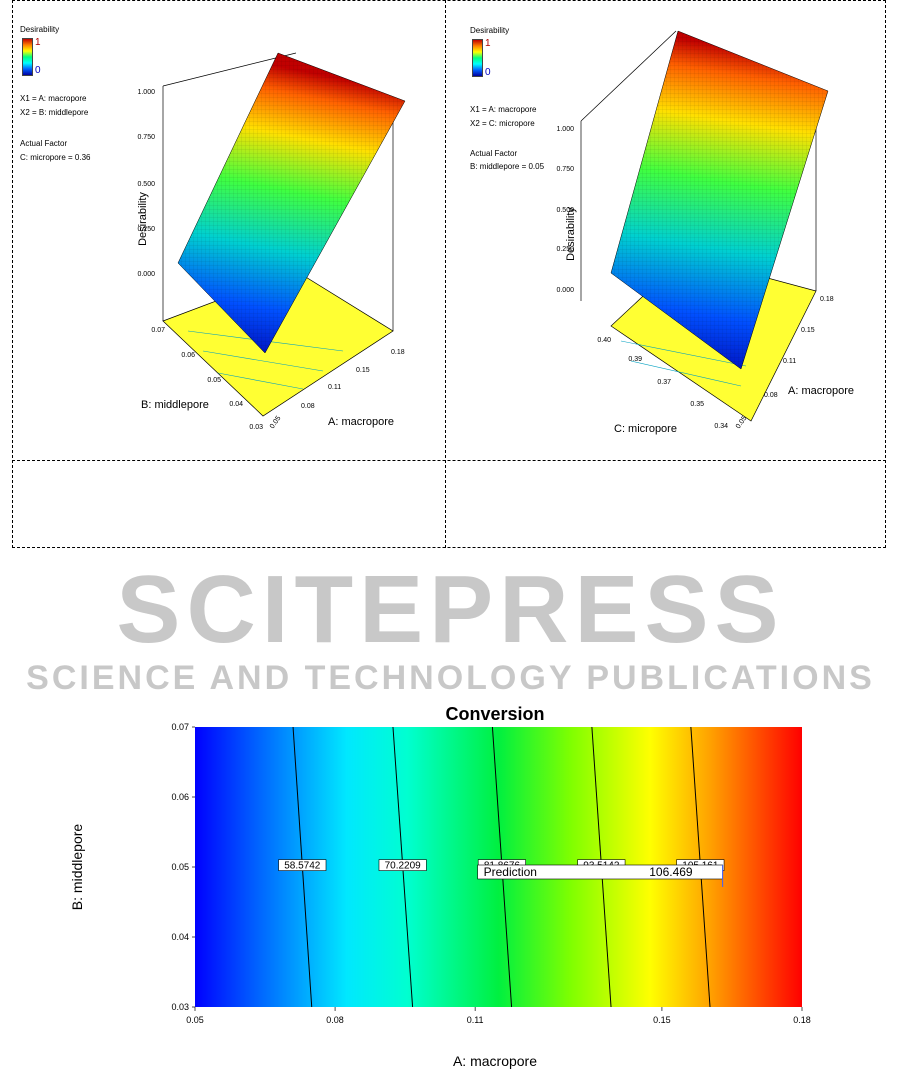 Image resolution: width=901 pixels, height=1075 pixels. What do you see at coordinates (450, 609) in the screenshot?
I see `watermark-main: SCITEPRESS` at bounding box center [450, 609].